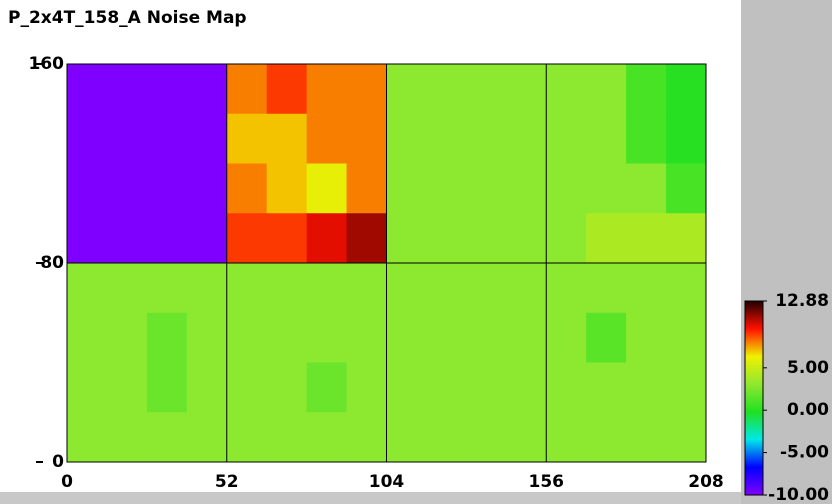 This screenshot has width=832, height=504. What do you see at coordinates (67, 482) in the screenshot?
I see `x-tick-label: 0` at bounding box center [67, 482].